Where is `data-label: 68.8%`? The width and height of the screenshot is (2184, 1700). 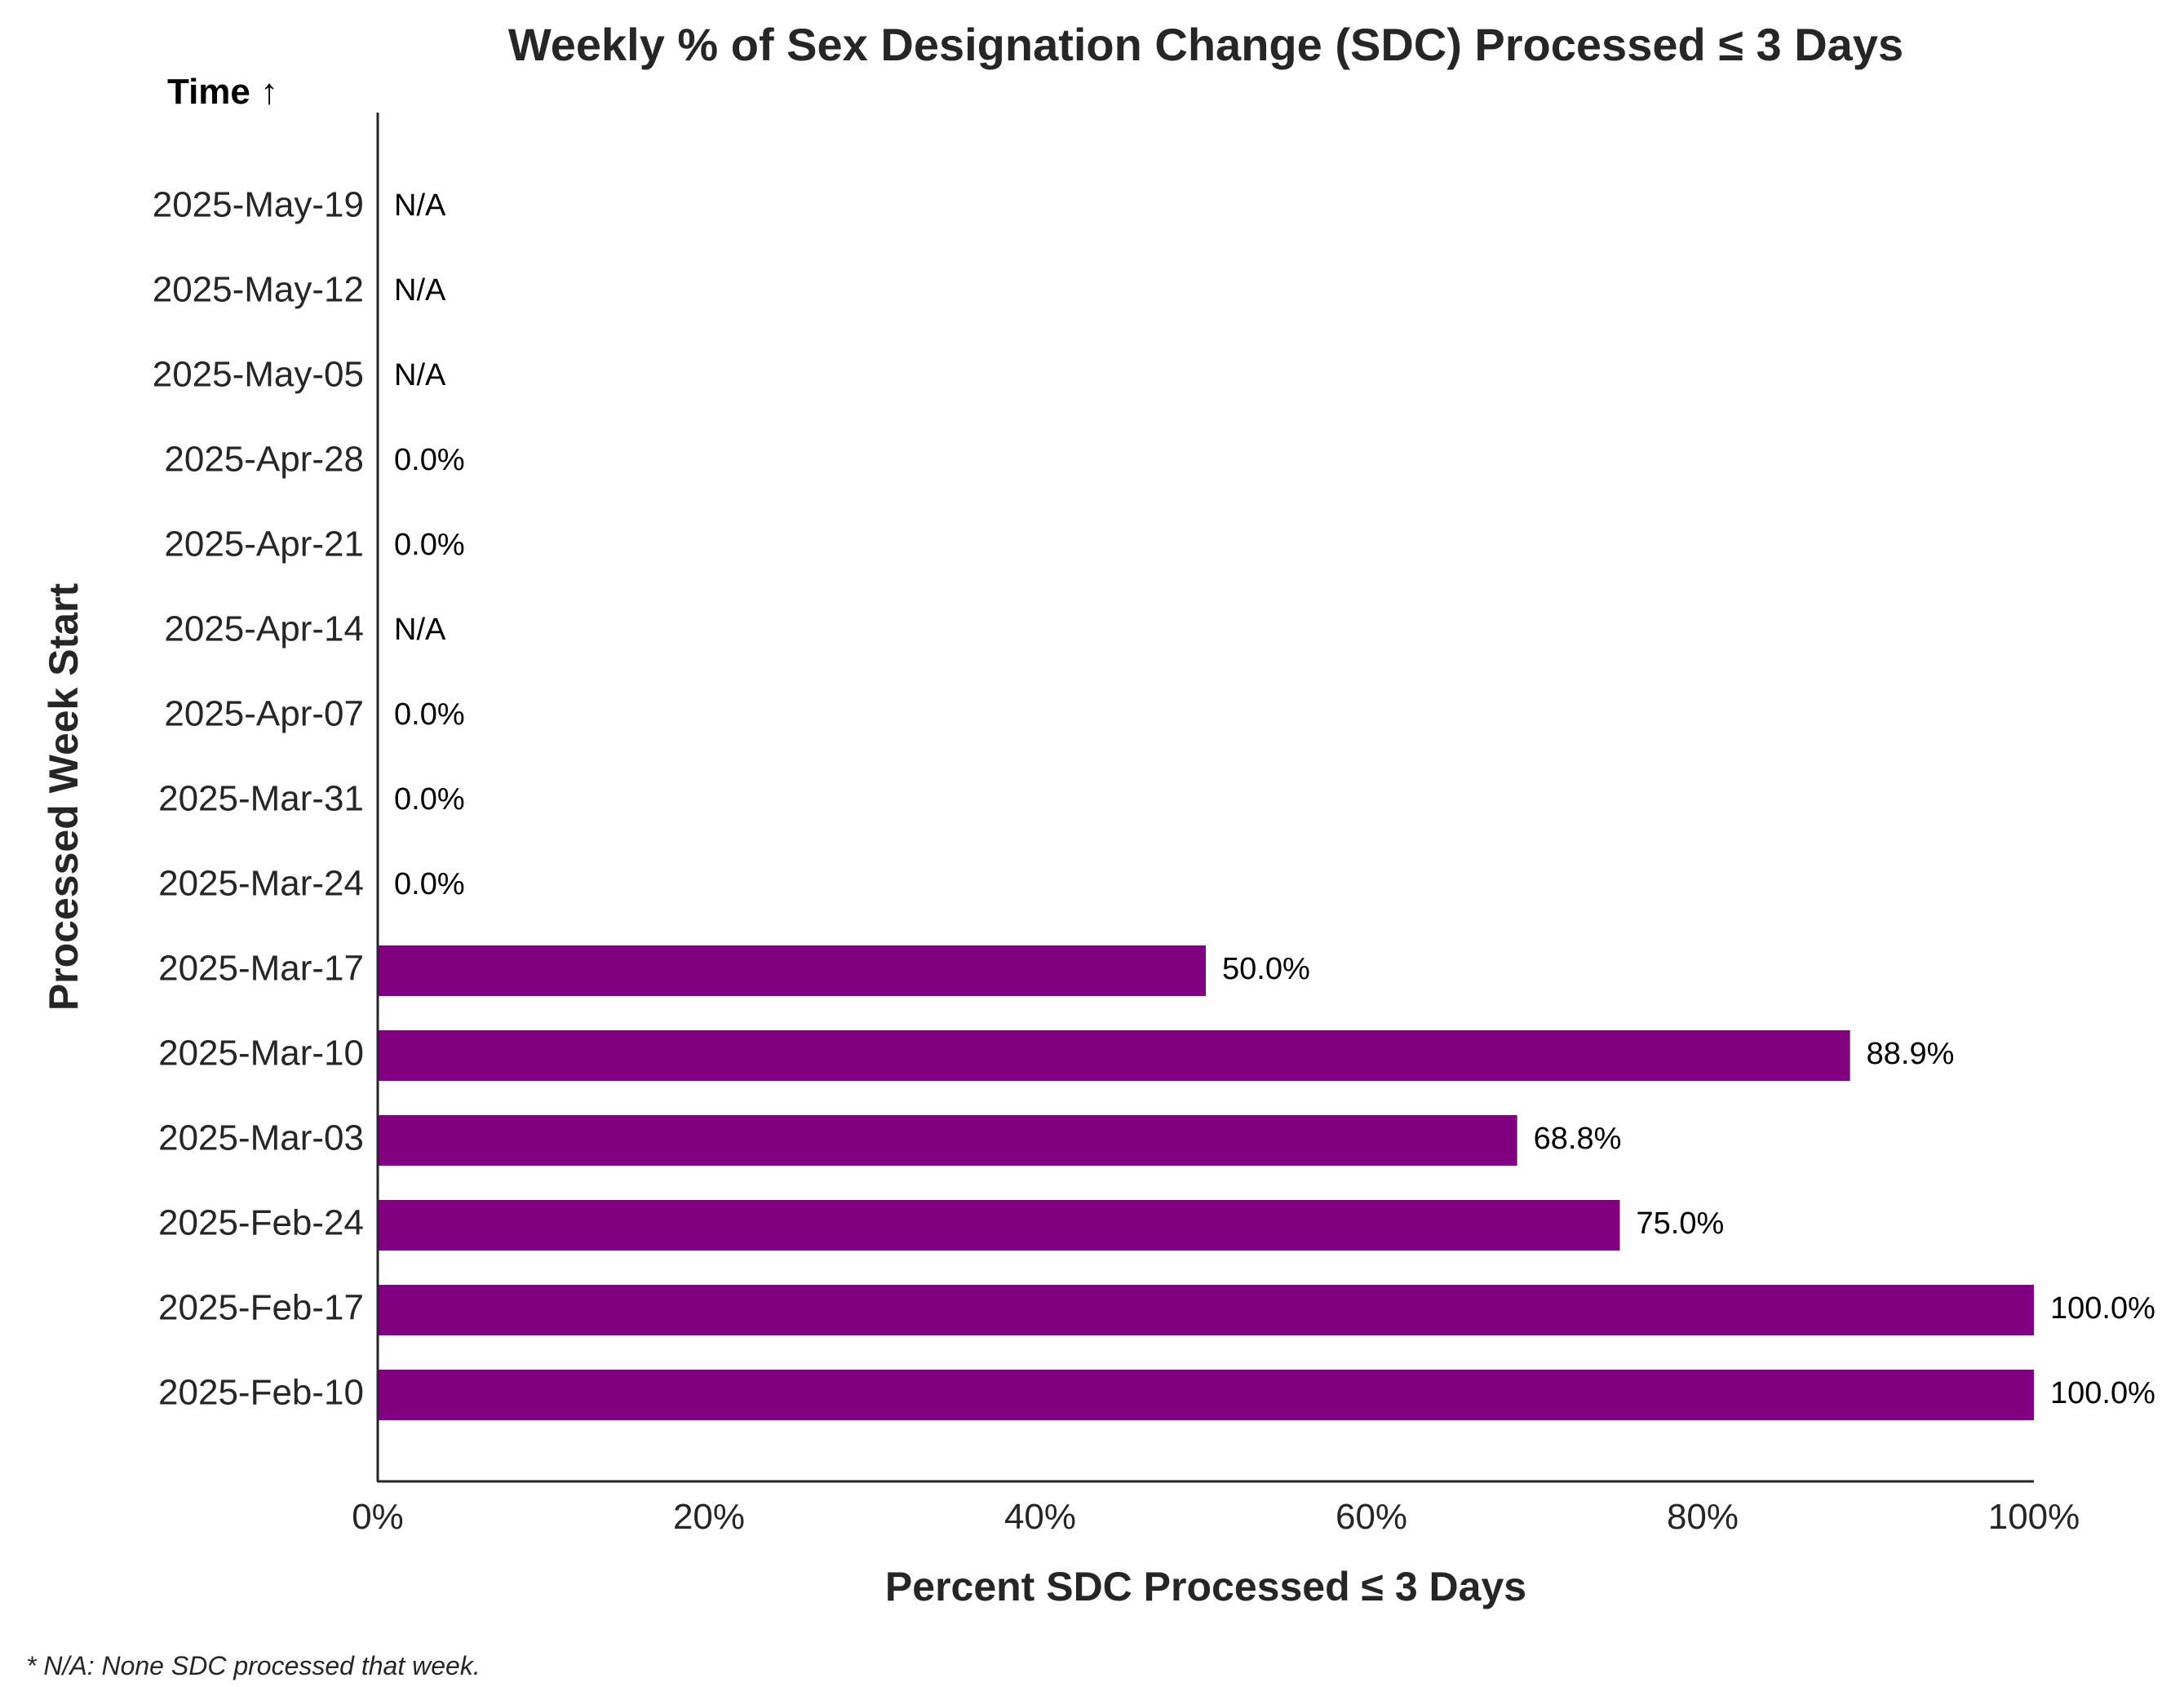 data-label: 68.8% is located at coordinates (1578, 1139).